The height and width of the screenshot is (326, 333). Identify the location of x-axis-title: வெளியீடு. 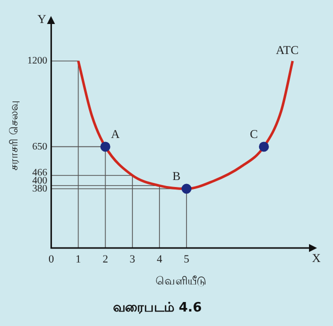
(181, 281).